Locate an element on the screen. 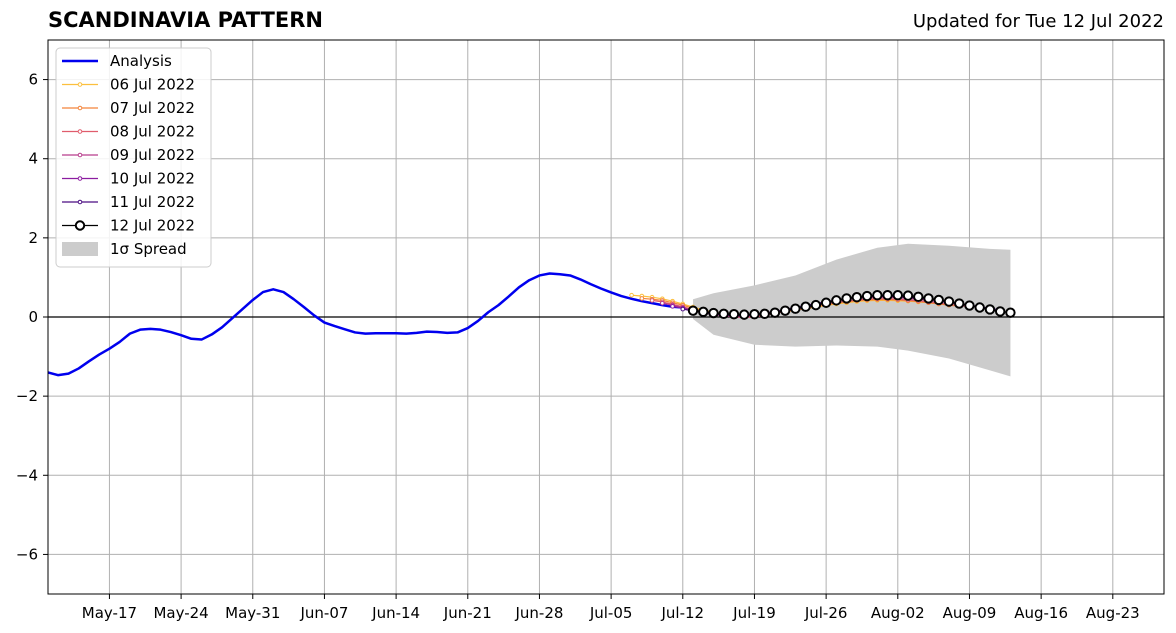 The height and width of the screenshot is (633, 1176). series-analysis is located at coordinates (365, 324).